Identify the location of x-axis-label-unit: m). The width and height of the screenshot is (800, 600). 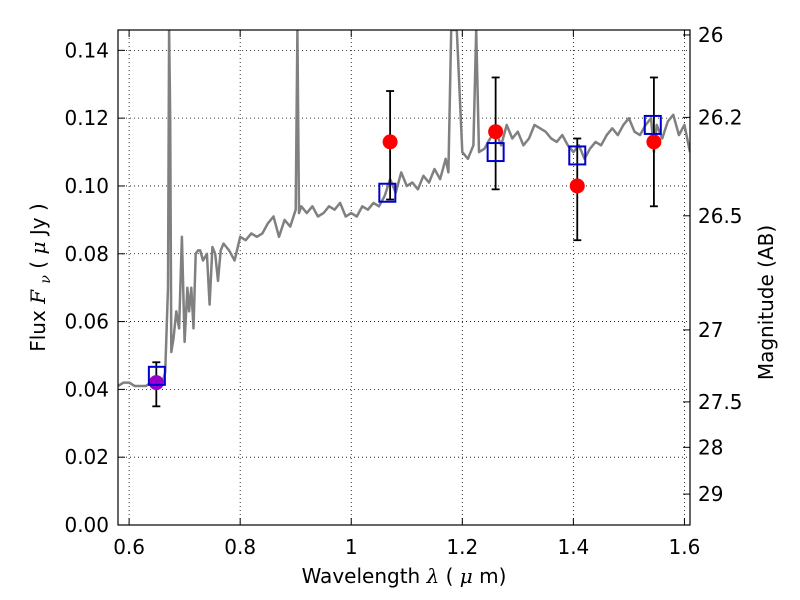
(492, 576).